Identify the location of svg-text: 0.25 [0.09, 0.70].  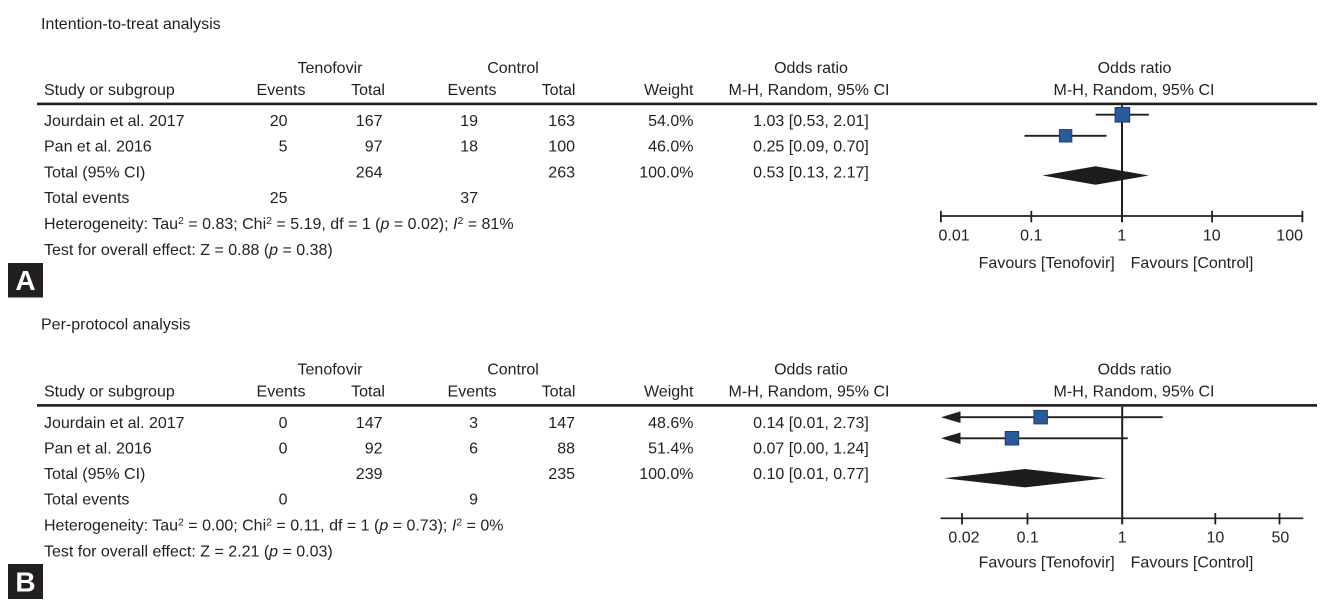
(811, 147).